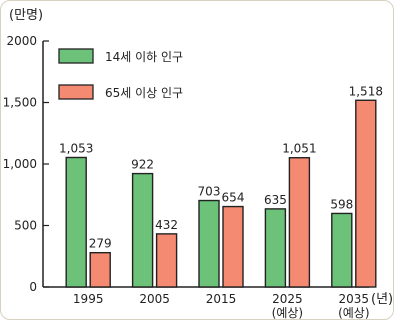 The height and width of the screenshot is (320, 394). I want to click on legend-label-1: 65세 이상 인구, so click(144, 93).